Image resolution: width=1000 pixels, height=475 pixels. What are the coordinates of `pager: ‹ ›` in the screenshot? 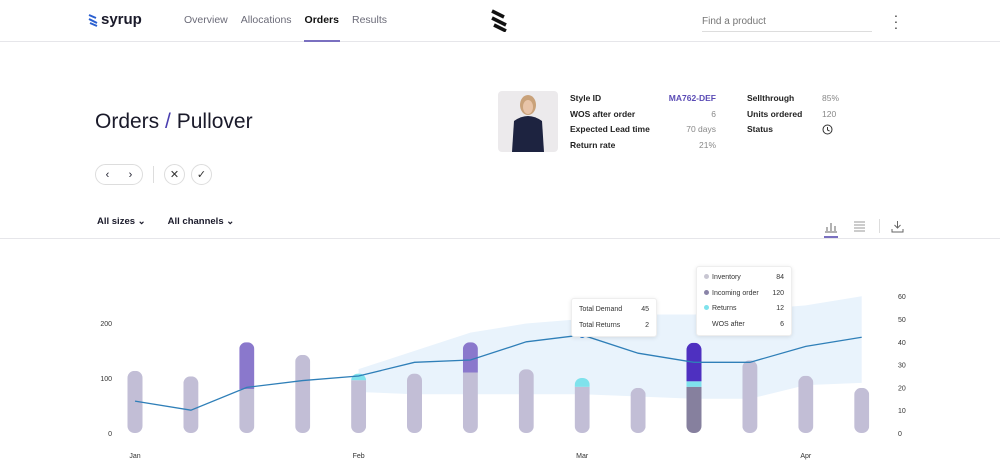 It's located at (119, 174).